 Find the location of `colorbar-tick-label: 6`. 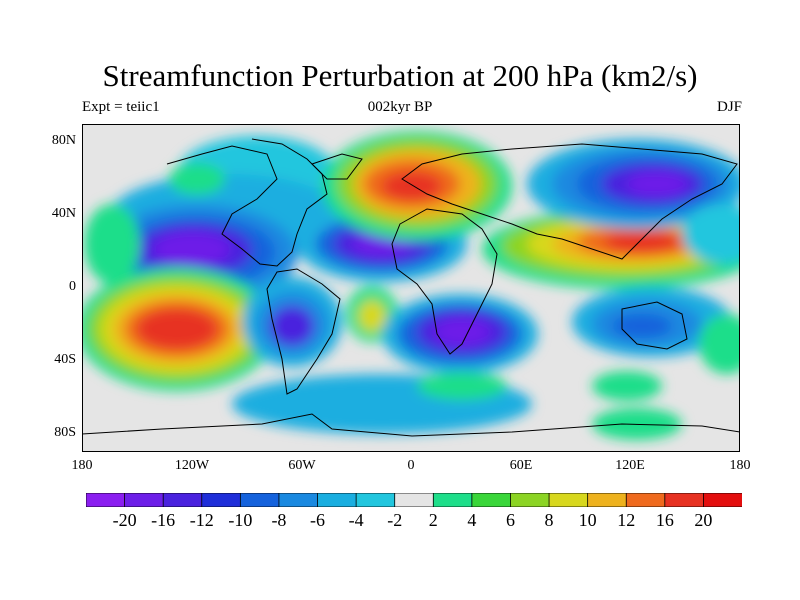

colorbar-tick-label: 6 is located at coordinates (510, 520).